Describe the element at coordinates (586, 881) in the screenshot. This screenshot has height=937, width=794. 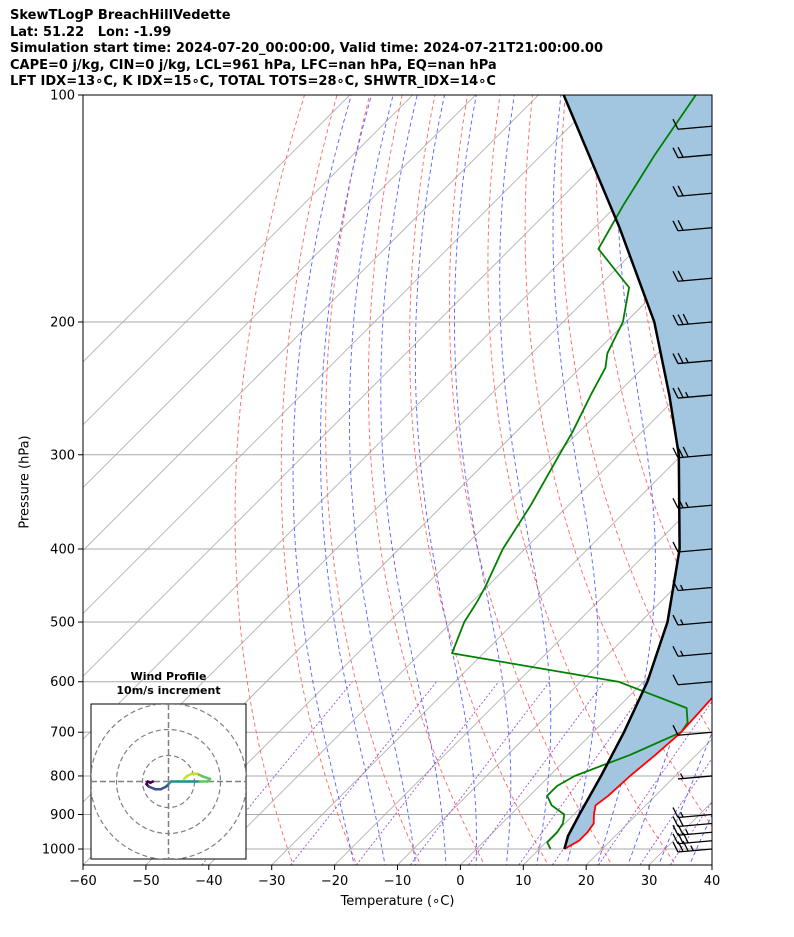
I see `x-tick-label: 20` at that location.